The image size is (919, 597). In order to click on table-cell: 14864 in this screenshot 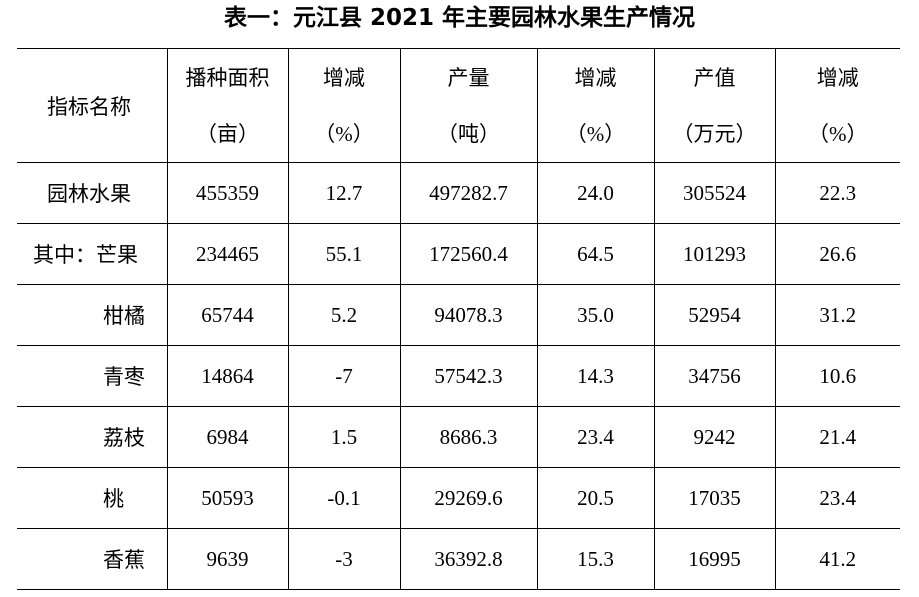, I will do `click(227, 376)`.